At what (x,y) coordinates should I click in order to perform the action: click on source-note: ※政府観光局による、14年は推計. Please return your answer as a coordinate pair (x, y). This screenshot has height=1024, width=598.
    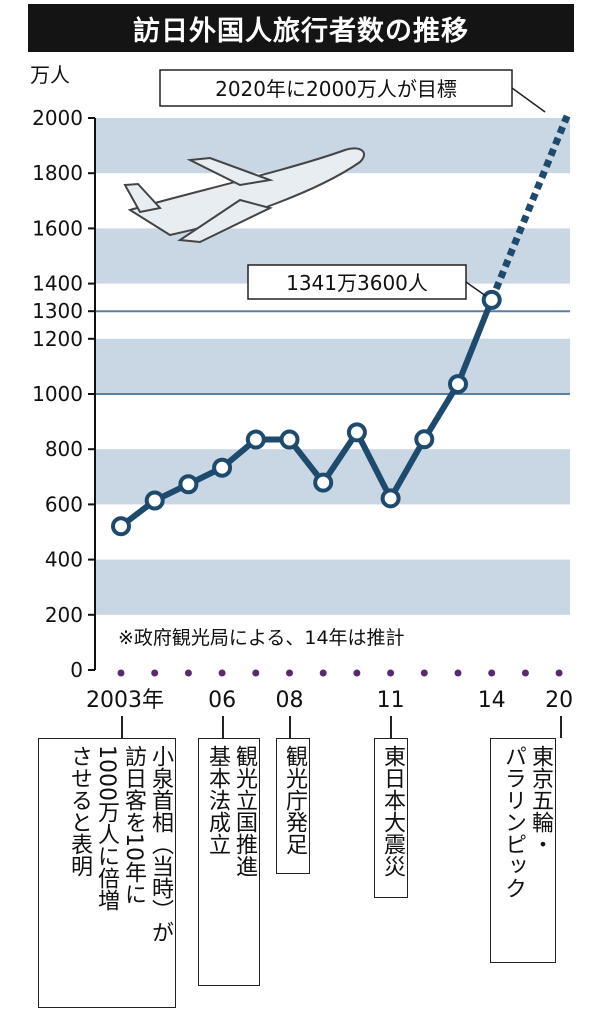
    Looking at the image, I should click on (261, 638).